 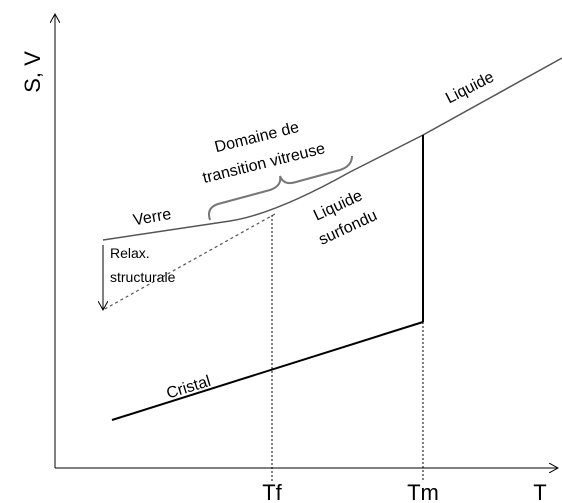 What do you see at coordinates (143, 277) in the screenshot?
I see `relax-label: structurale` at bounding box center [143, 277].